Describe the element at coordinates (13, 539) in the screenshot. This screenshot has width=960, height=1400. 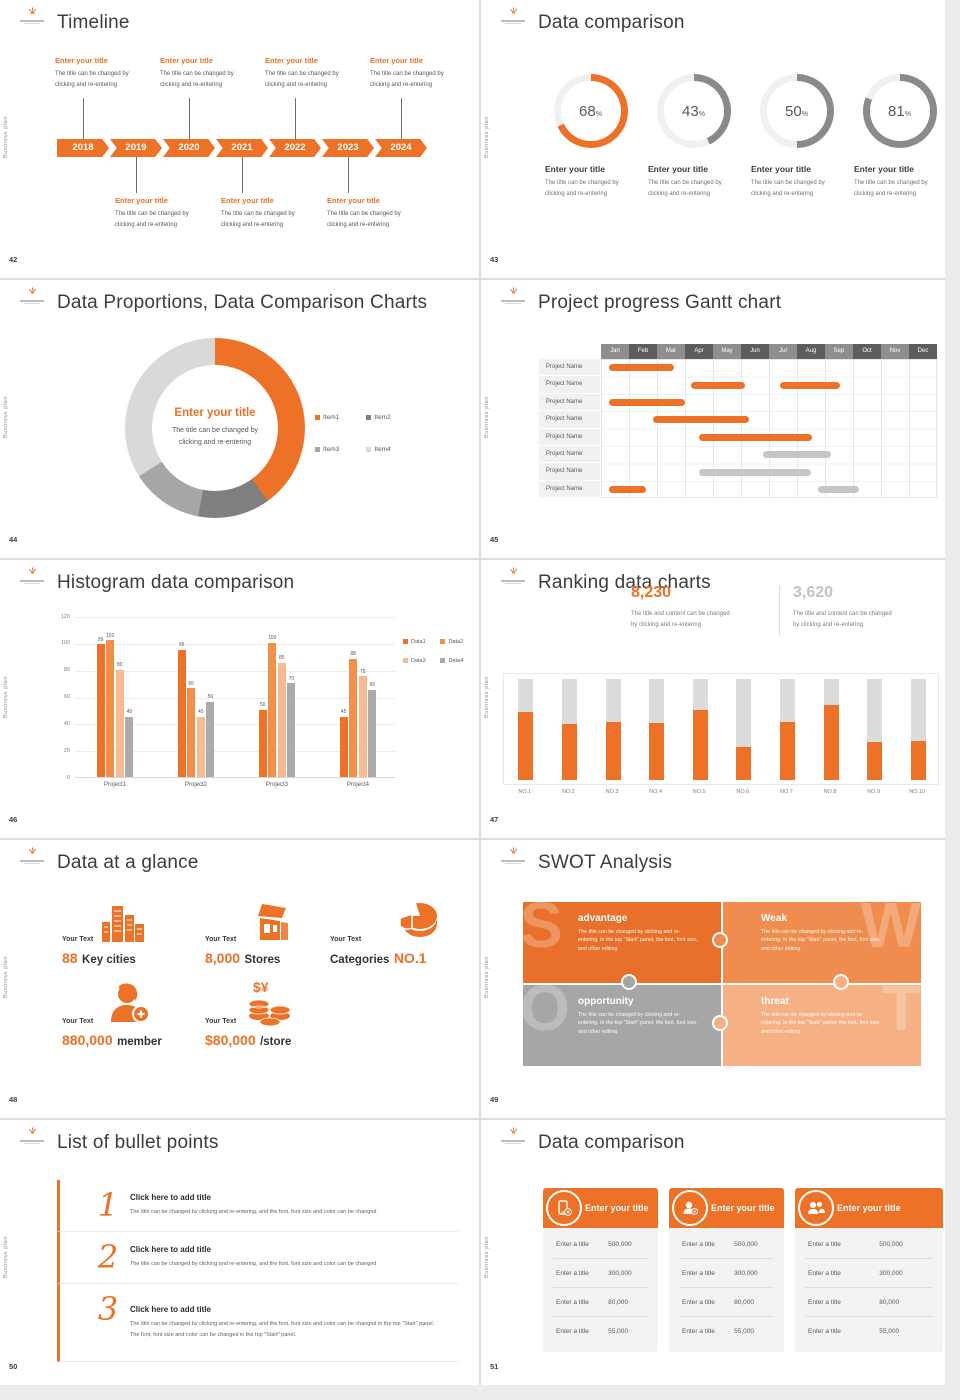
I see `page-number: 44` at that location.